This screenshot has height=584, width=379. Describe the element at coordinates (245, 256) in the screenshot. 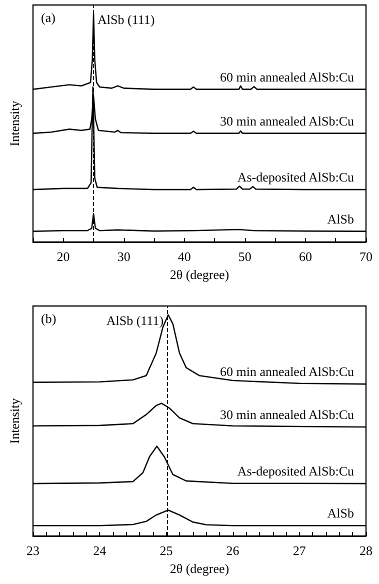

I see `x-tick-label: 50` at that location.